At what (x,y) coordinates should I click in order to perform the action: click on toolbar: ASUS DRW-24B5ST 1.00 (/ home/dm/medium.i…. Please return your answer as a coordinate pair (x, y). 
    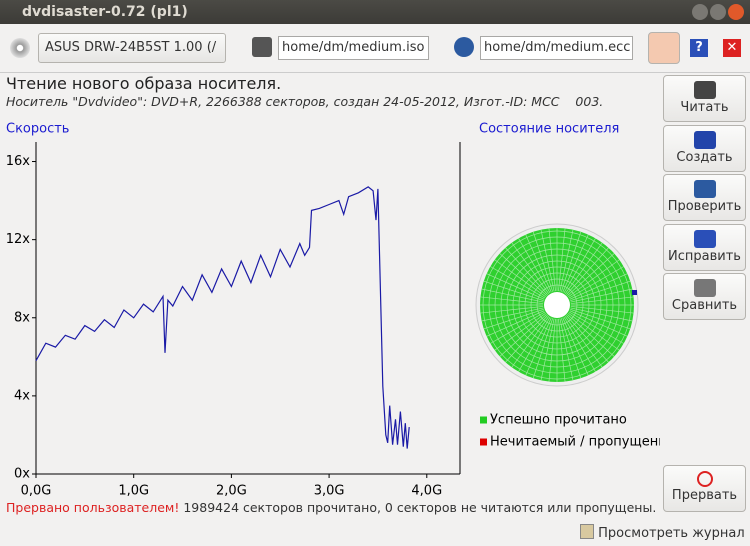
    Looking at the image, I should click on (375, 48).